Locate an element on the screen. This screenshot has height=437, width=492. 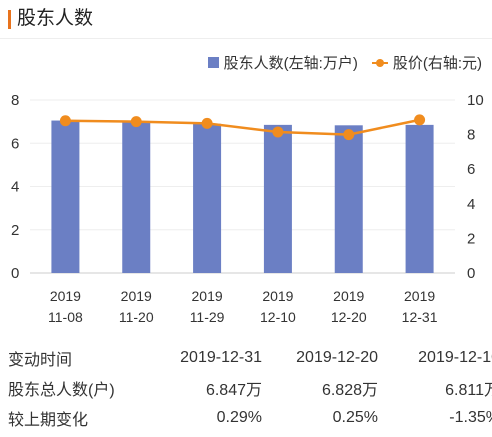
y-left-tick-label: 6 is located at coordinates (15, 143).